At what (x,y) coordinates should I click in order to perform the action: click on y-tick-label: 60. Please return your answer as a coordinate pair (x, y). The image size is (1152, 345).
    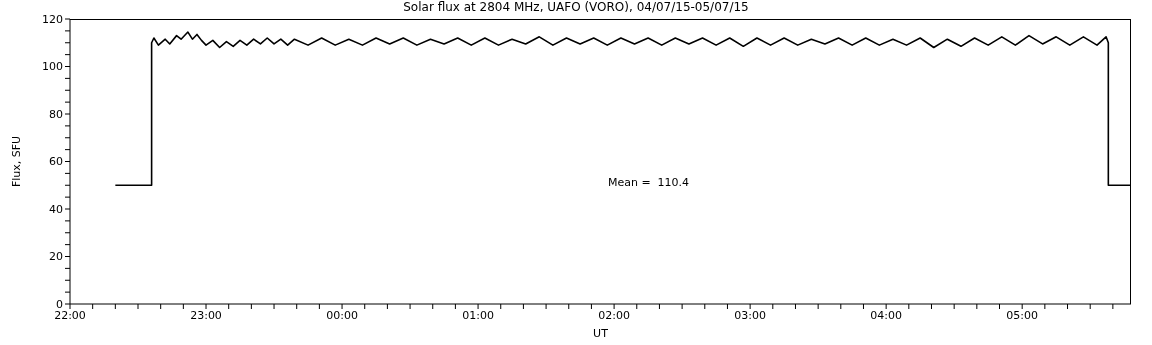
    Looking at the image, I should click on (56, 162).